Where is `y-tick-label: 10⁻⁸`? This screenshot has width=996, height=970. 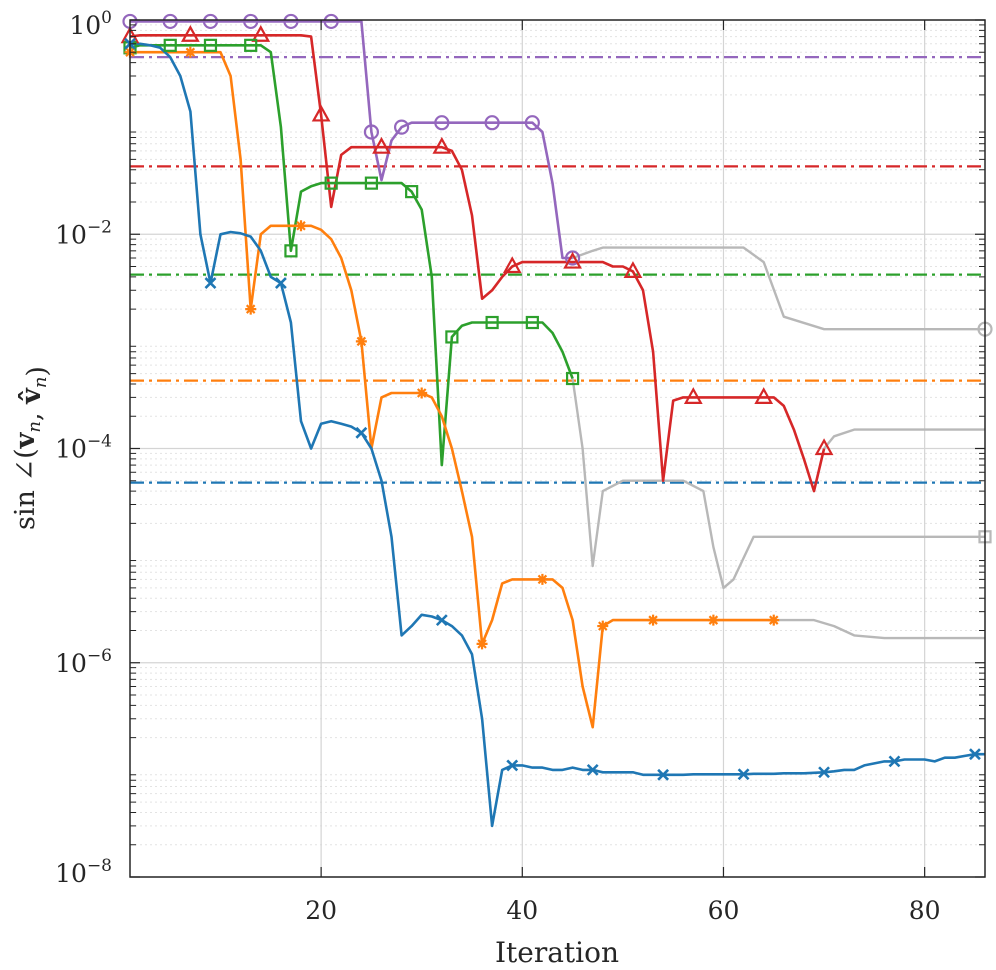 y-tick-label: 10⁻⁸ is located at coordinates (83, 872).